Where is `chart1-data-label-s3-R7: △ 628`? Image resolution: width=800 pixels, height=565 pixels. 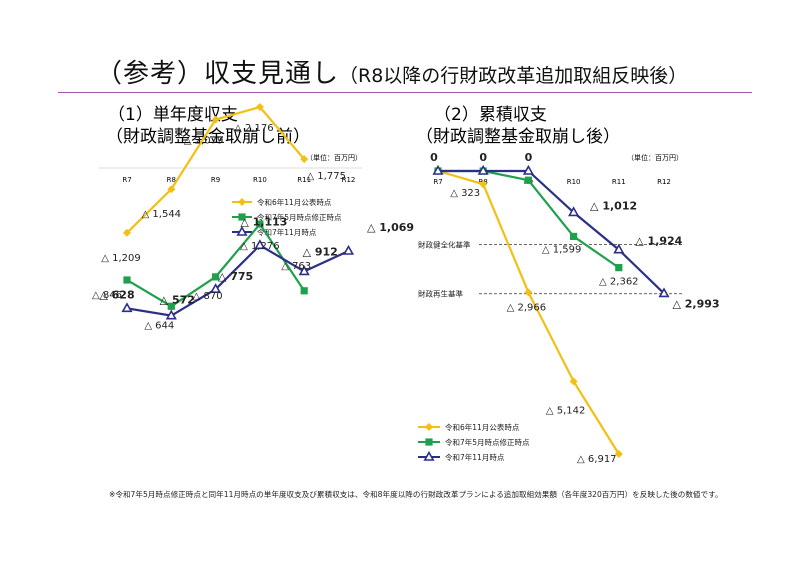
chart1-data-label-s3-R7: △ 628 is located at coordinates (116, 294).